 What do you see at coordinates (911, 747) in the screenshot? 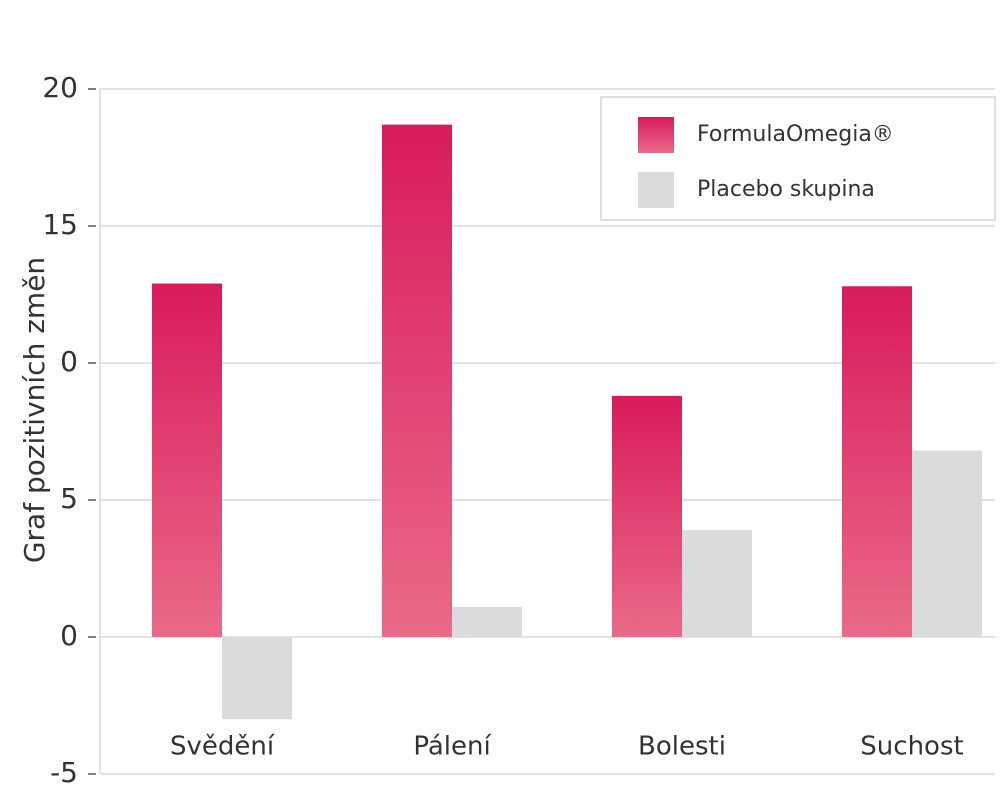
I see `x-tick-label: Suchost` at bounding box center [911, 747].